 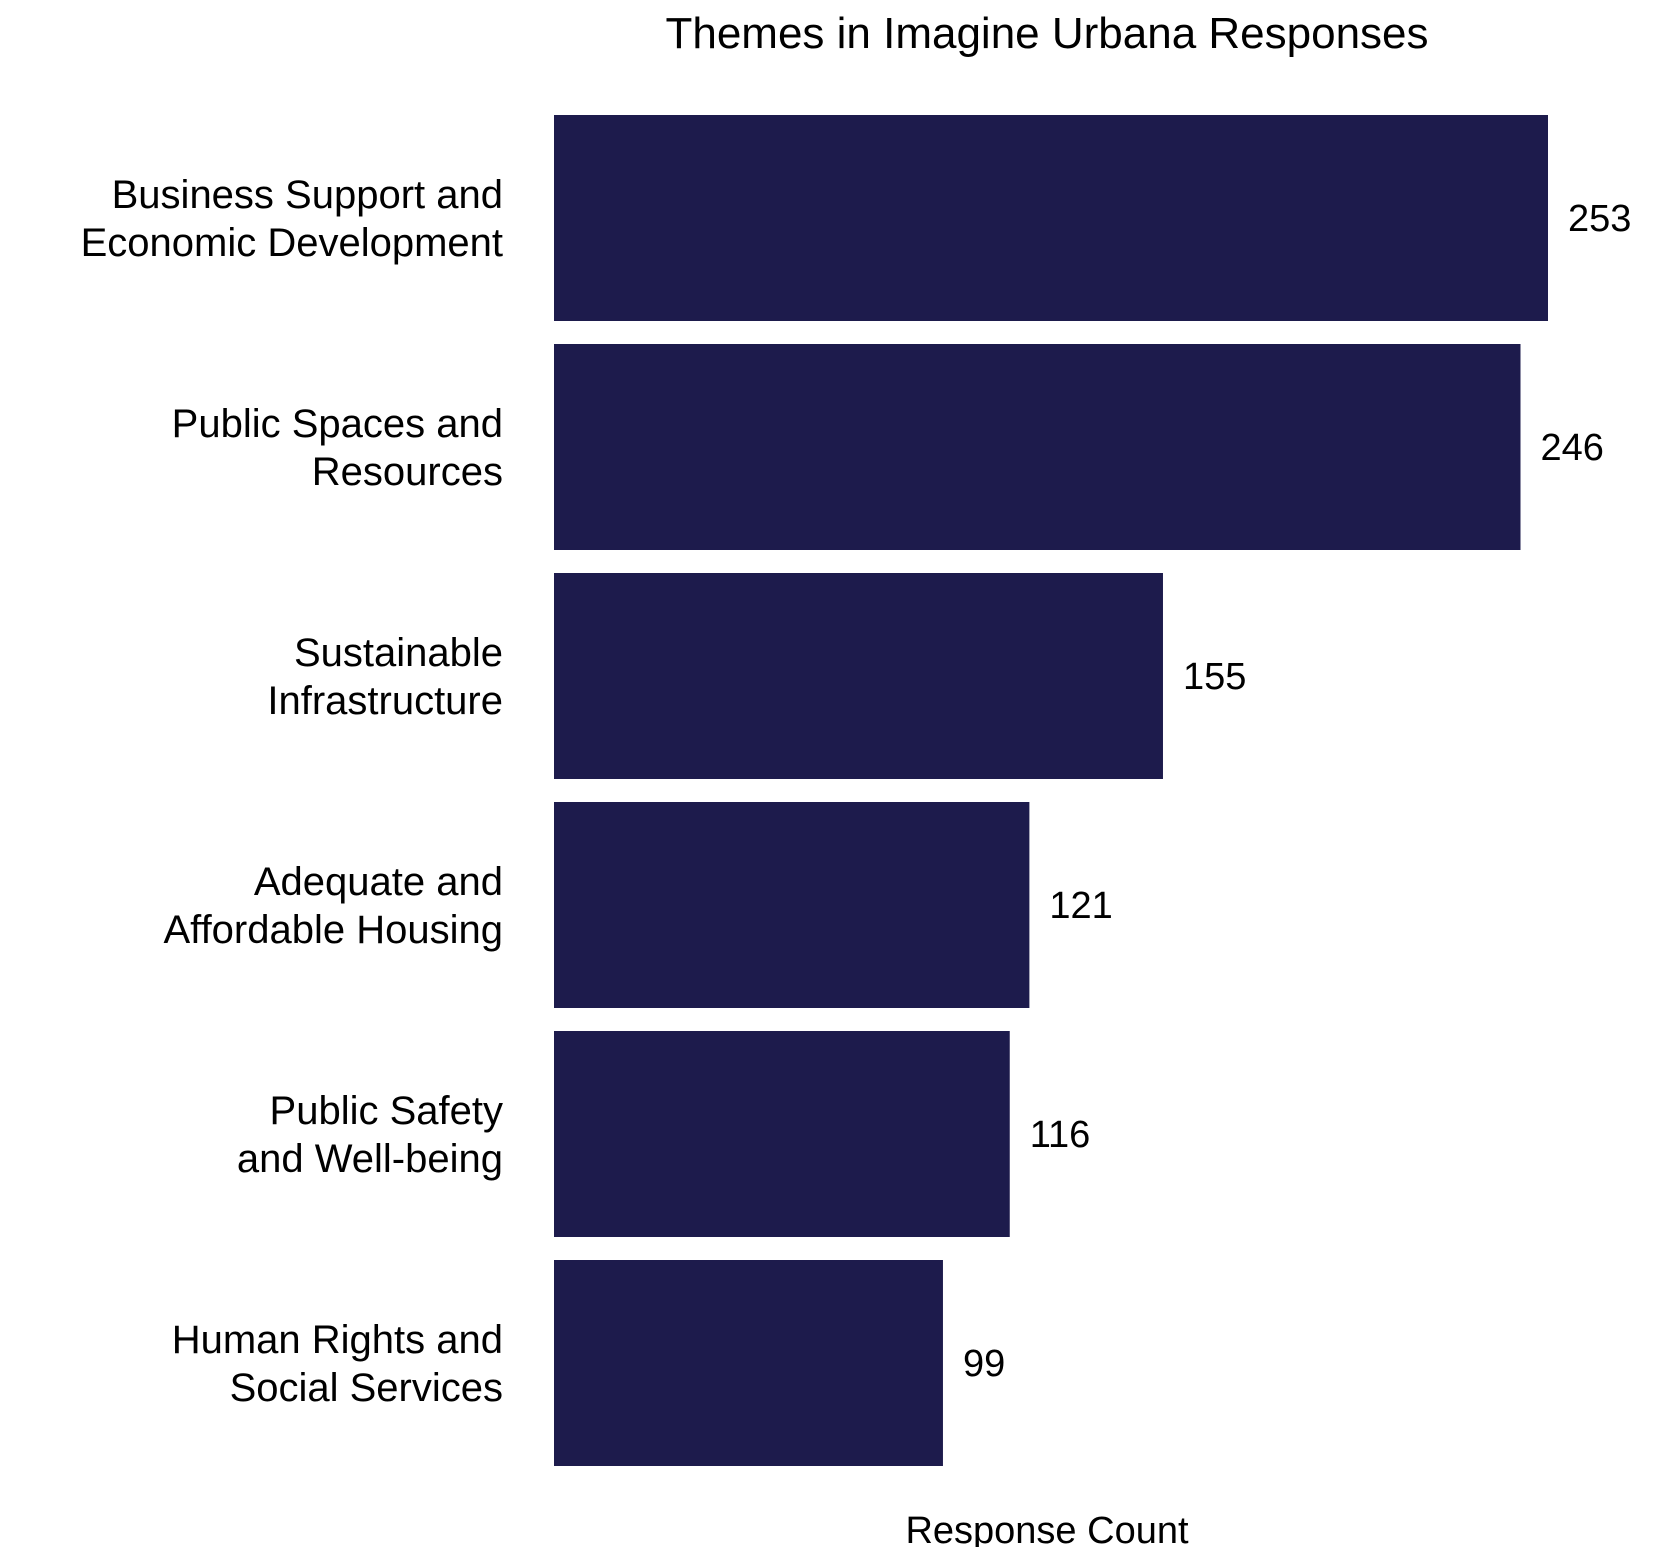 What do you see at coordinates (386, 1111) in the screenshot?
I see `category-label-4-line-0: Public Safety` at bounding box center [386, 1111].